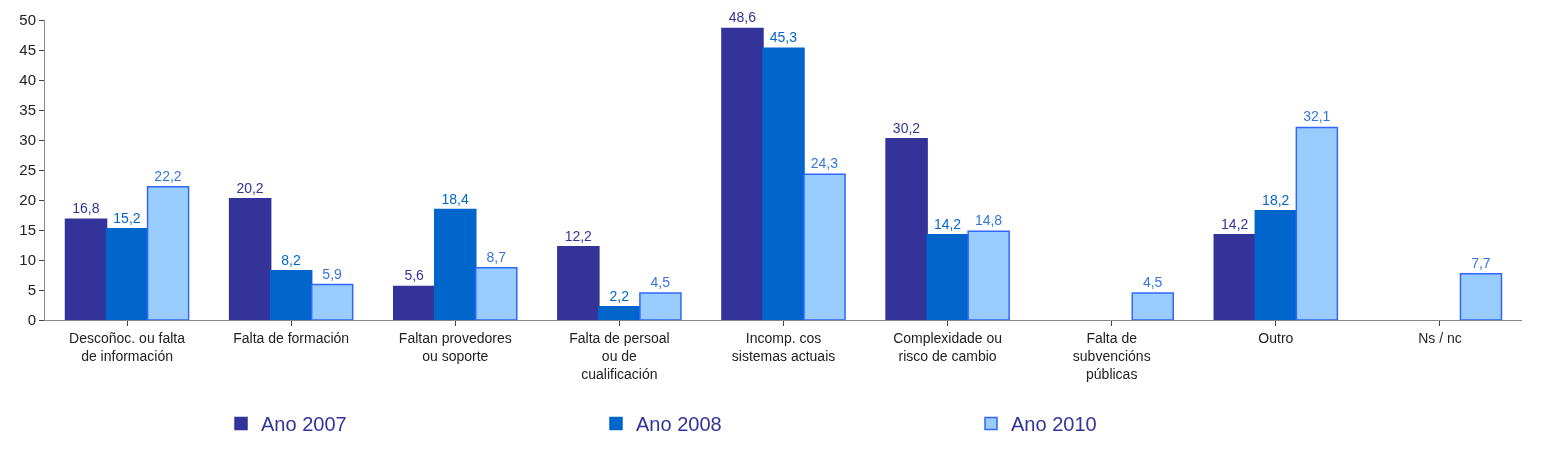 Image resolution: width=1542 pixels, height=455 pixels. I want to click on data-label: 8,7, so click(496, 256).